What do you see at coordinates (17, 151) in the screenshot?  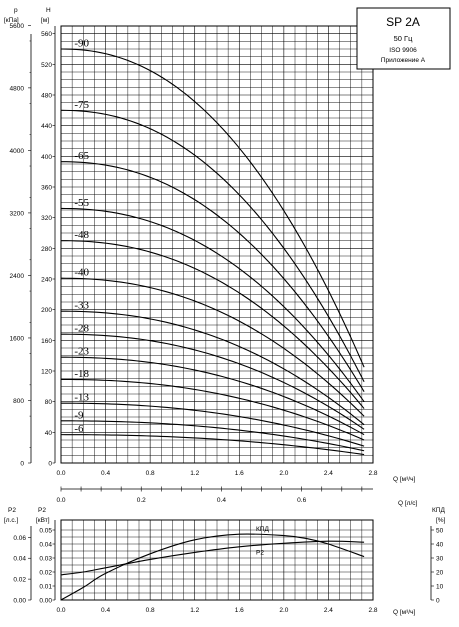 I see `kpa-tick-label: 4000` at bounding box center [17, 151].